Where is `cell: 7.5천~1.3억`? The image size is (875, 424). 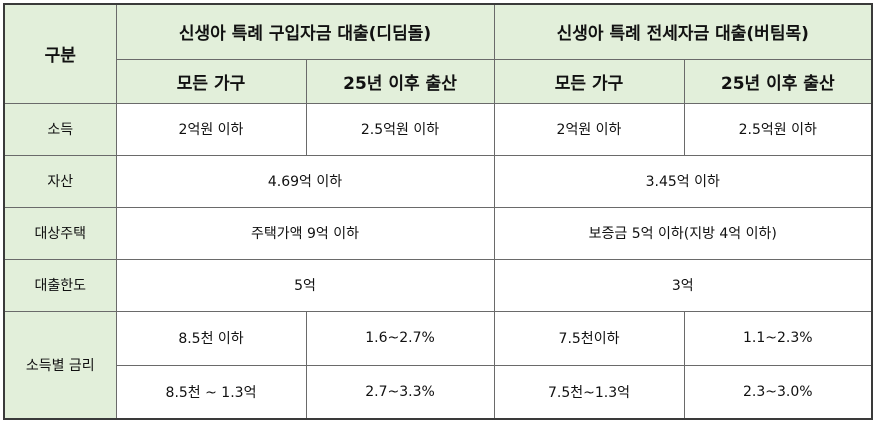
cell: 7.5천~1.3억 is located at coordinates (589, 392).